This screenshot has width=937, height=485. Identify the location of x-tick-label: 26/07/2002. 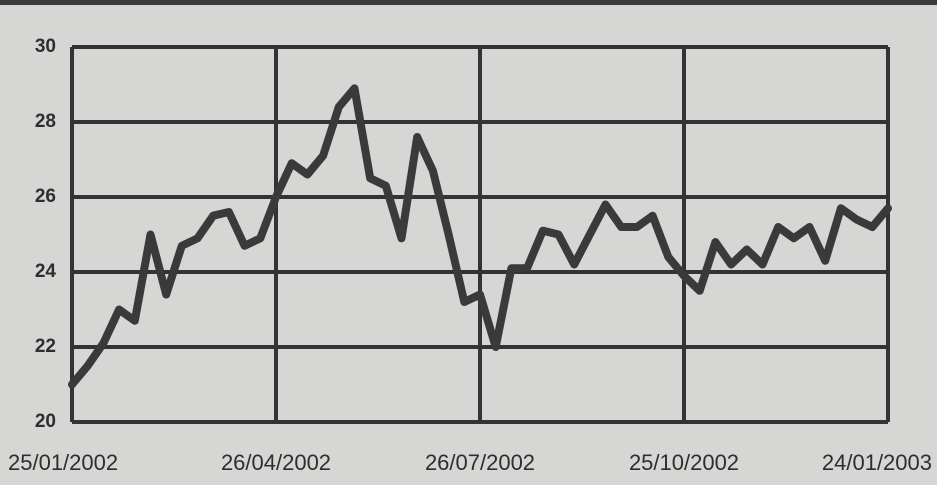
(480, 462).